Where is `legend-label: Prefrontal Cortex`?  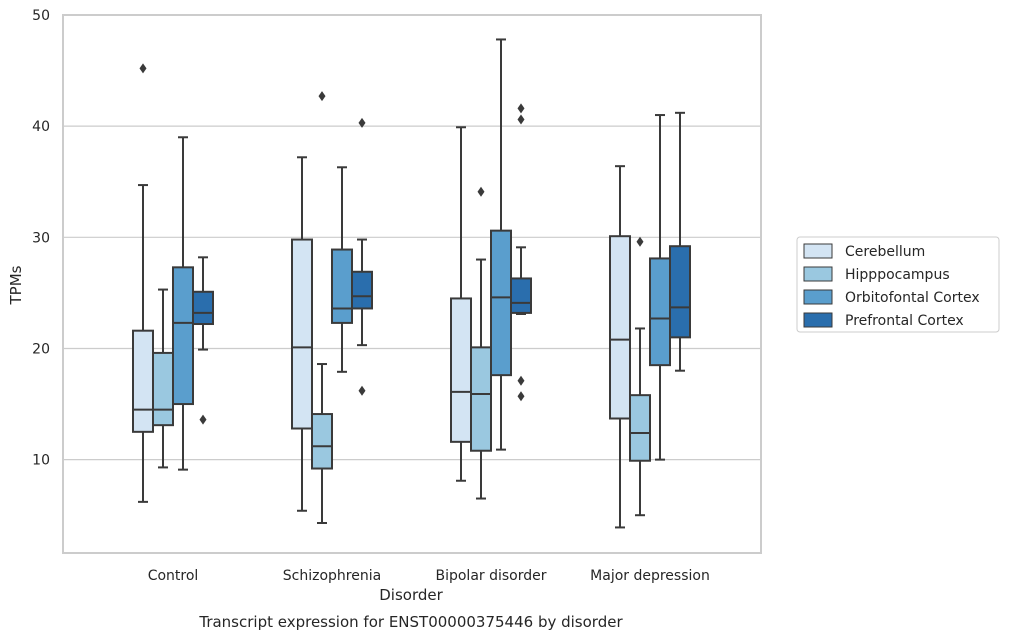
legend-label: Prefrontal Cortex is located at coordinates (904, 321).